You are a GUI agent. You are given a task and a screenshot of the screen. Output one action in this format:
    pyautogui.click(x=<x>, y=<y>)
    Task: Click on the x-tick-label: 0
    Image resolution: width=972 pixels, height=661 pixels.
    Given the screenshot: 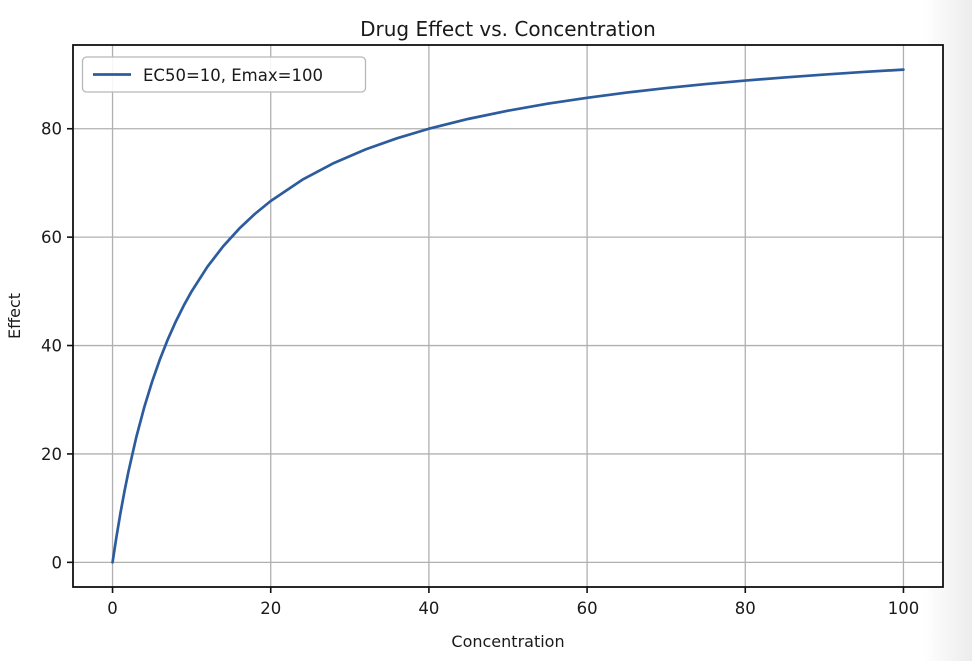 What is the action you would take?
    pyautogui.click(x=112, y=608)
    